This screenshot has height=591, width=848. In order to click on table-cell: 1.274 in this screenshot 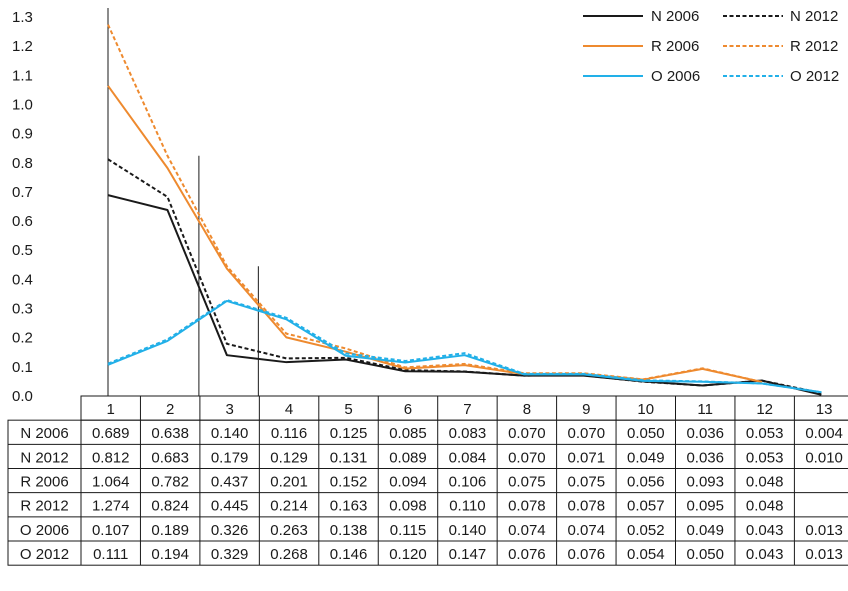, I will do `click(111, 506)`.